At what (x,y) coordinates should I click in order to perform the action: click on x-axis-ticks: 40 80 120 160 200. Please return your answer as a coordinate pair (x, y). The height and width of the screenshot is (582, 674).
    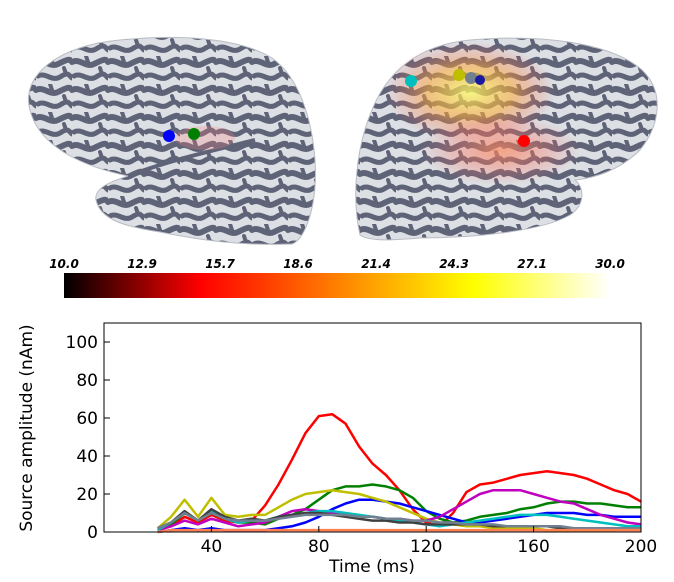
    Looking at the image, I should click on (429, 541).